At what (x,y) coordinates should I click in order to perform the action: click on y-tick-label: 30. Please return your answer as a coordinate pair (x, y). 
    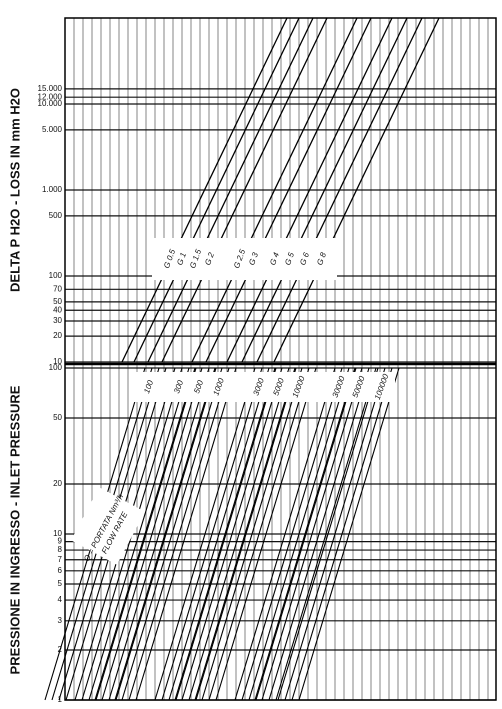
    Looking at the image, I should click on (57, 320).